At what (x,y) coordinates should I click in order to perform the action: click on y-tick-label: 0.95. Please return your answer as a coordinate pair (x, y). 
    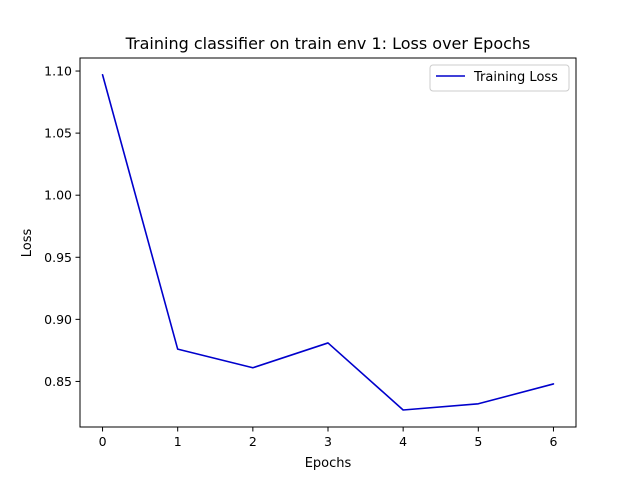
    Looking at the image, I should click on (58, 257).